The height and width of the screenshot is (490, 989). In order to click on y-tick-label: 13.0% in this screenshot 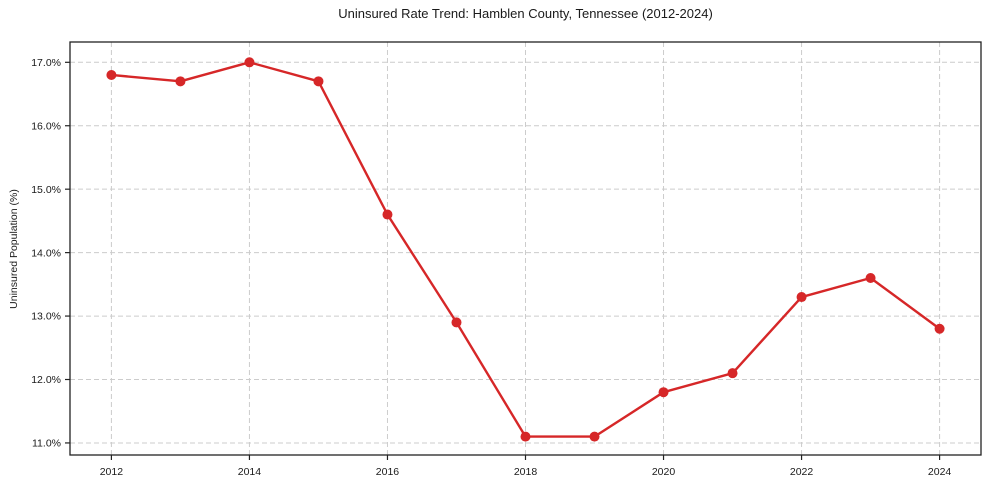, I will do `click(46, 317)`.